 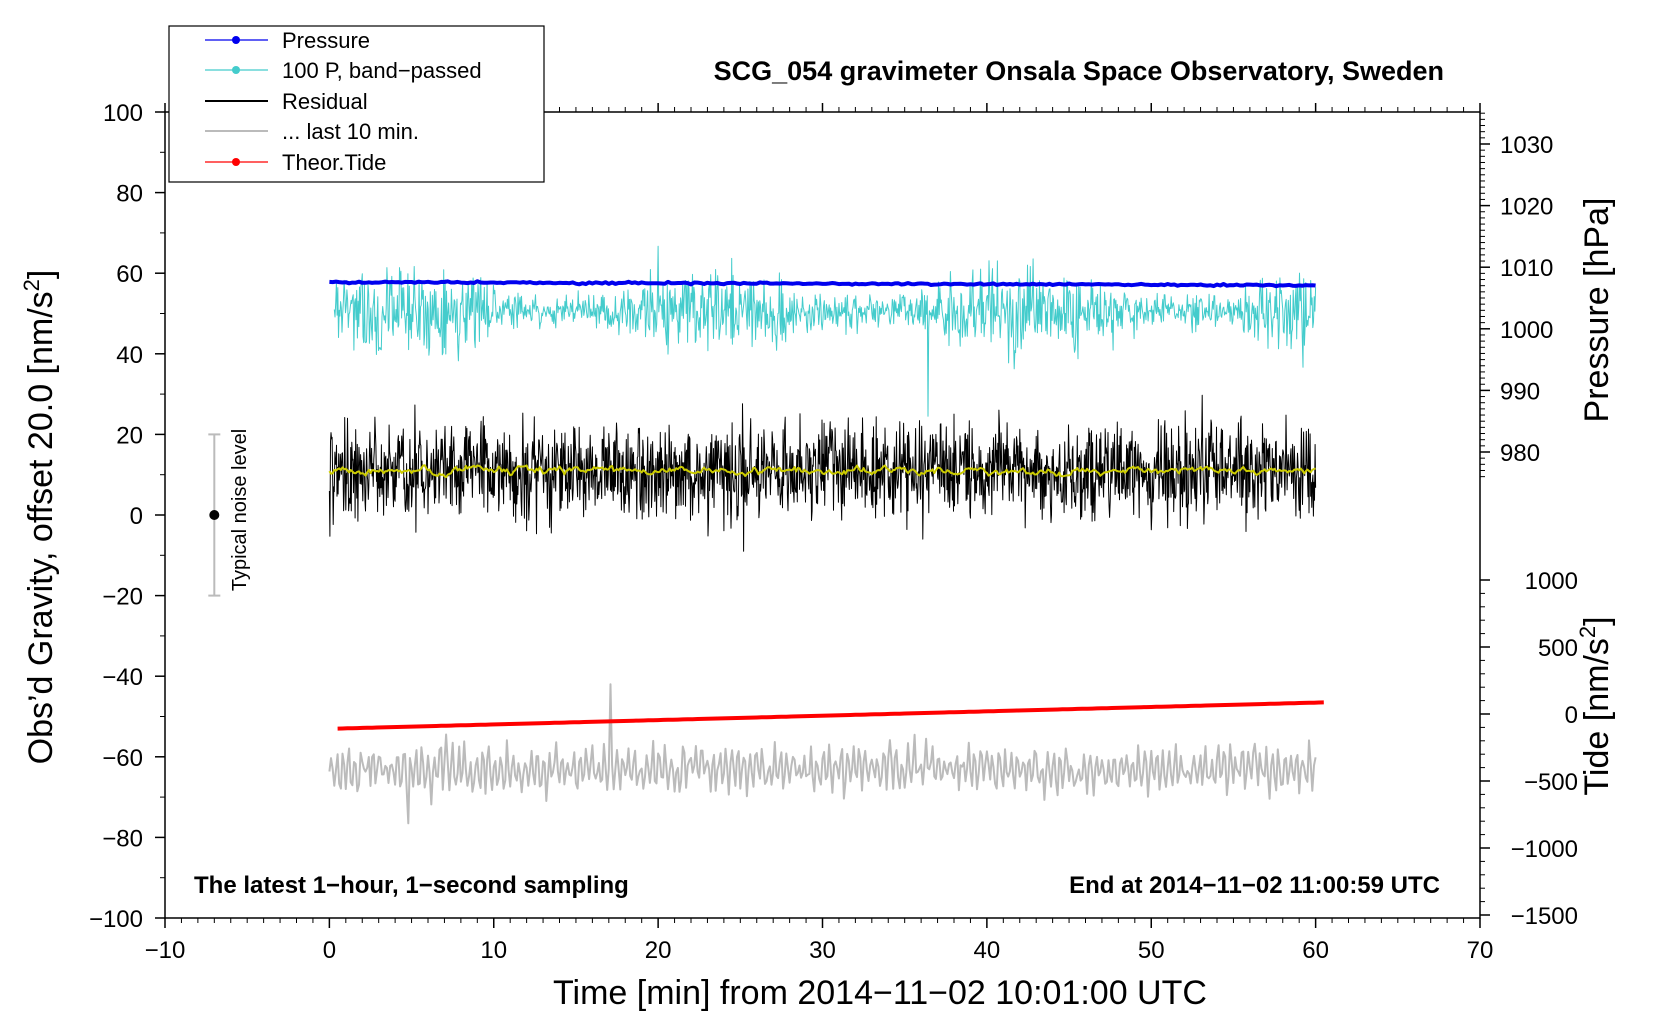 I want to click on x-tick-label: 0, so click(x=329, y=950).